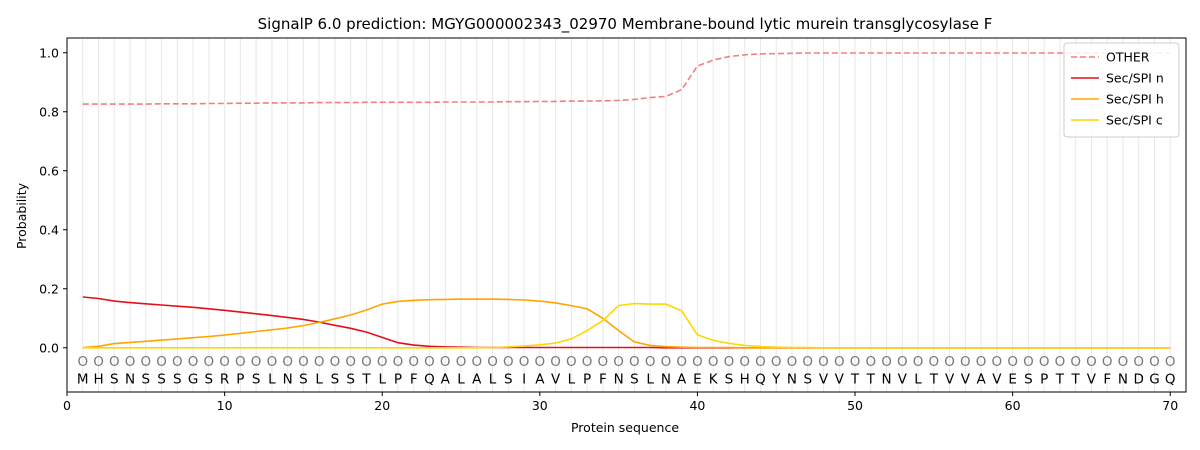  Describe the element at coordinates (49, 347) in the screenshot. I see `y-tick-label: 0.0` at that location.